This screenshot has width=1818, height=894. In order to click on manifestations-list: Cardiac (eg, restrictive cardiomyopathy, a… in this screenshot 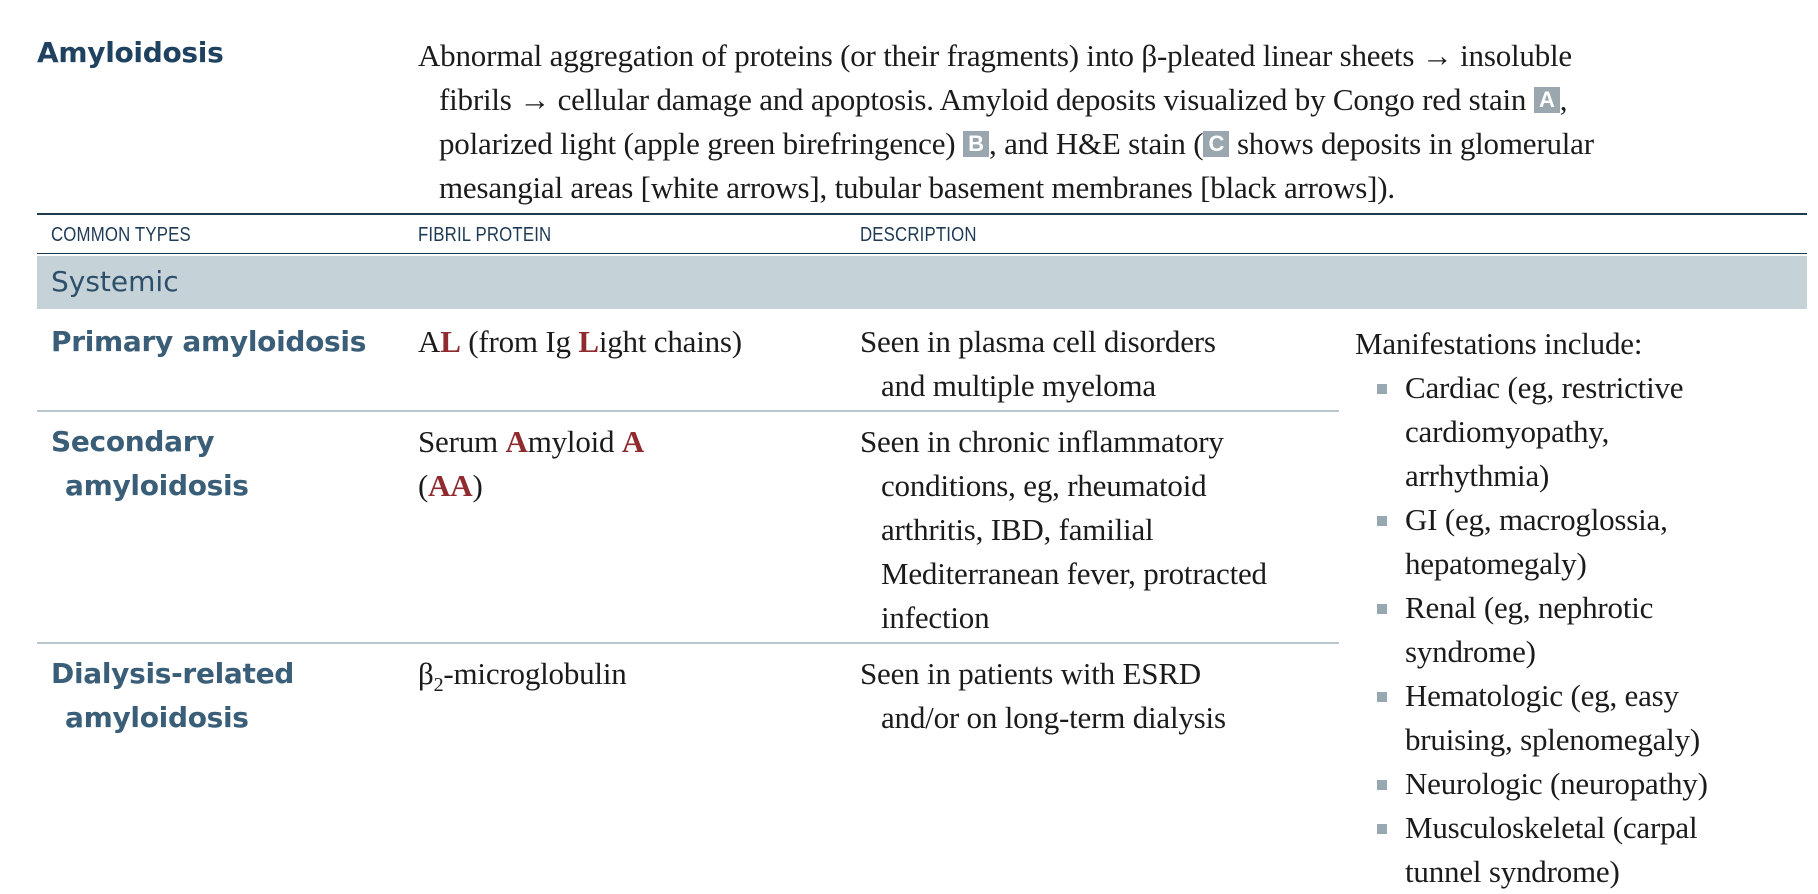, I will do `click(1531, 630)`.